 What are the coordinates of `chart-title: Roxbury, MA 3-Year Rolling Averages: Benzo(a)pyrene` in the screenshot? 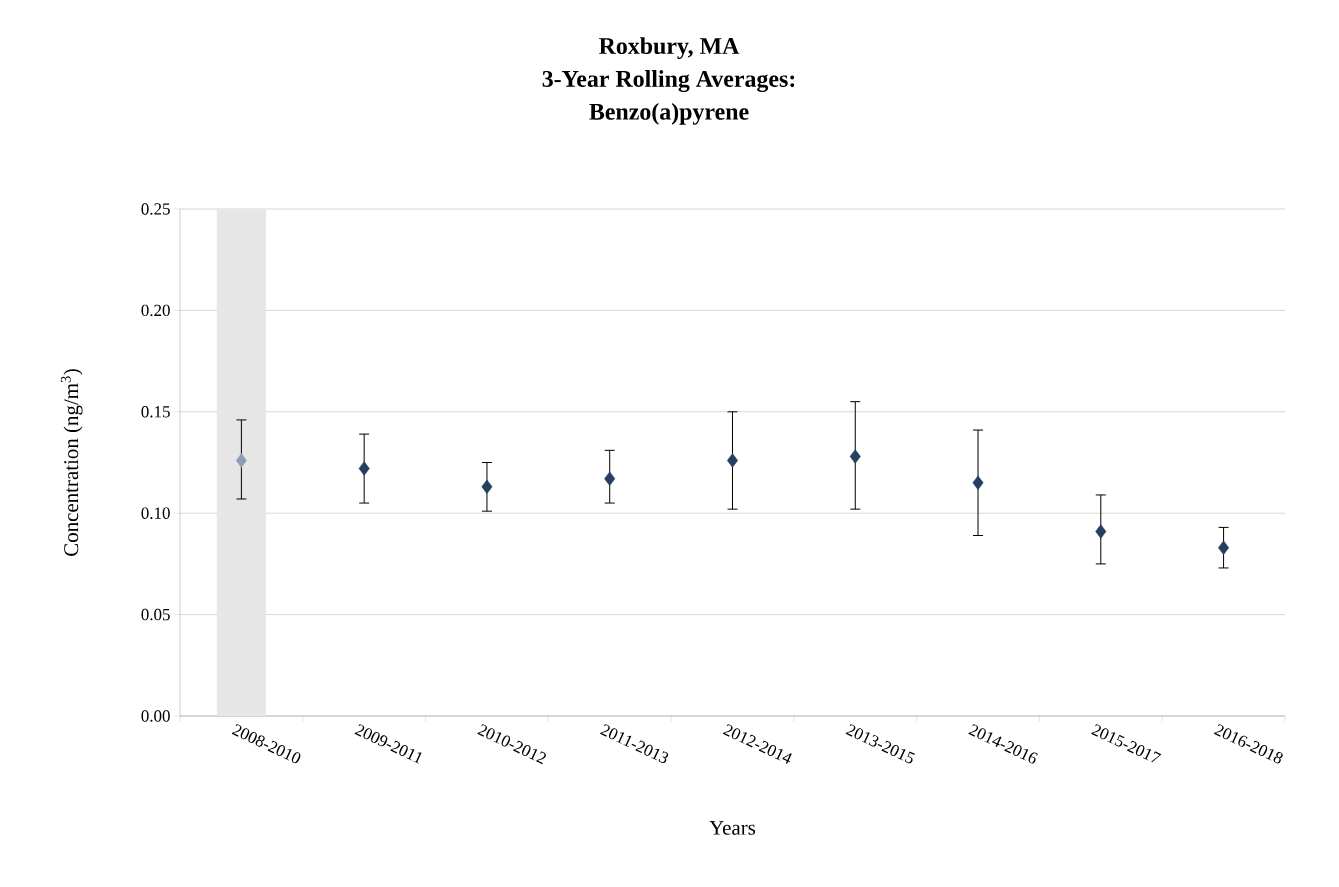 It's located at (668, 81).